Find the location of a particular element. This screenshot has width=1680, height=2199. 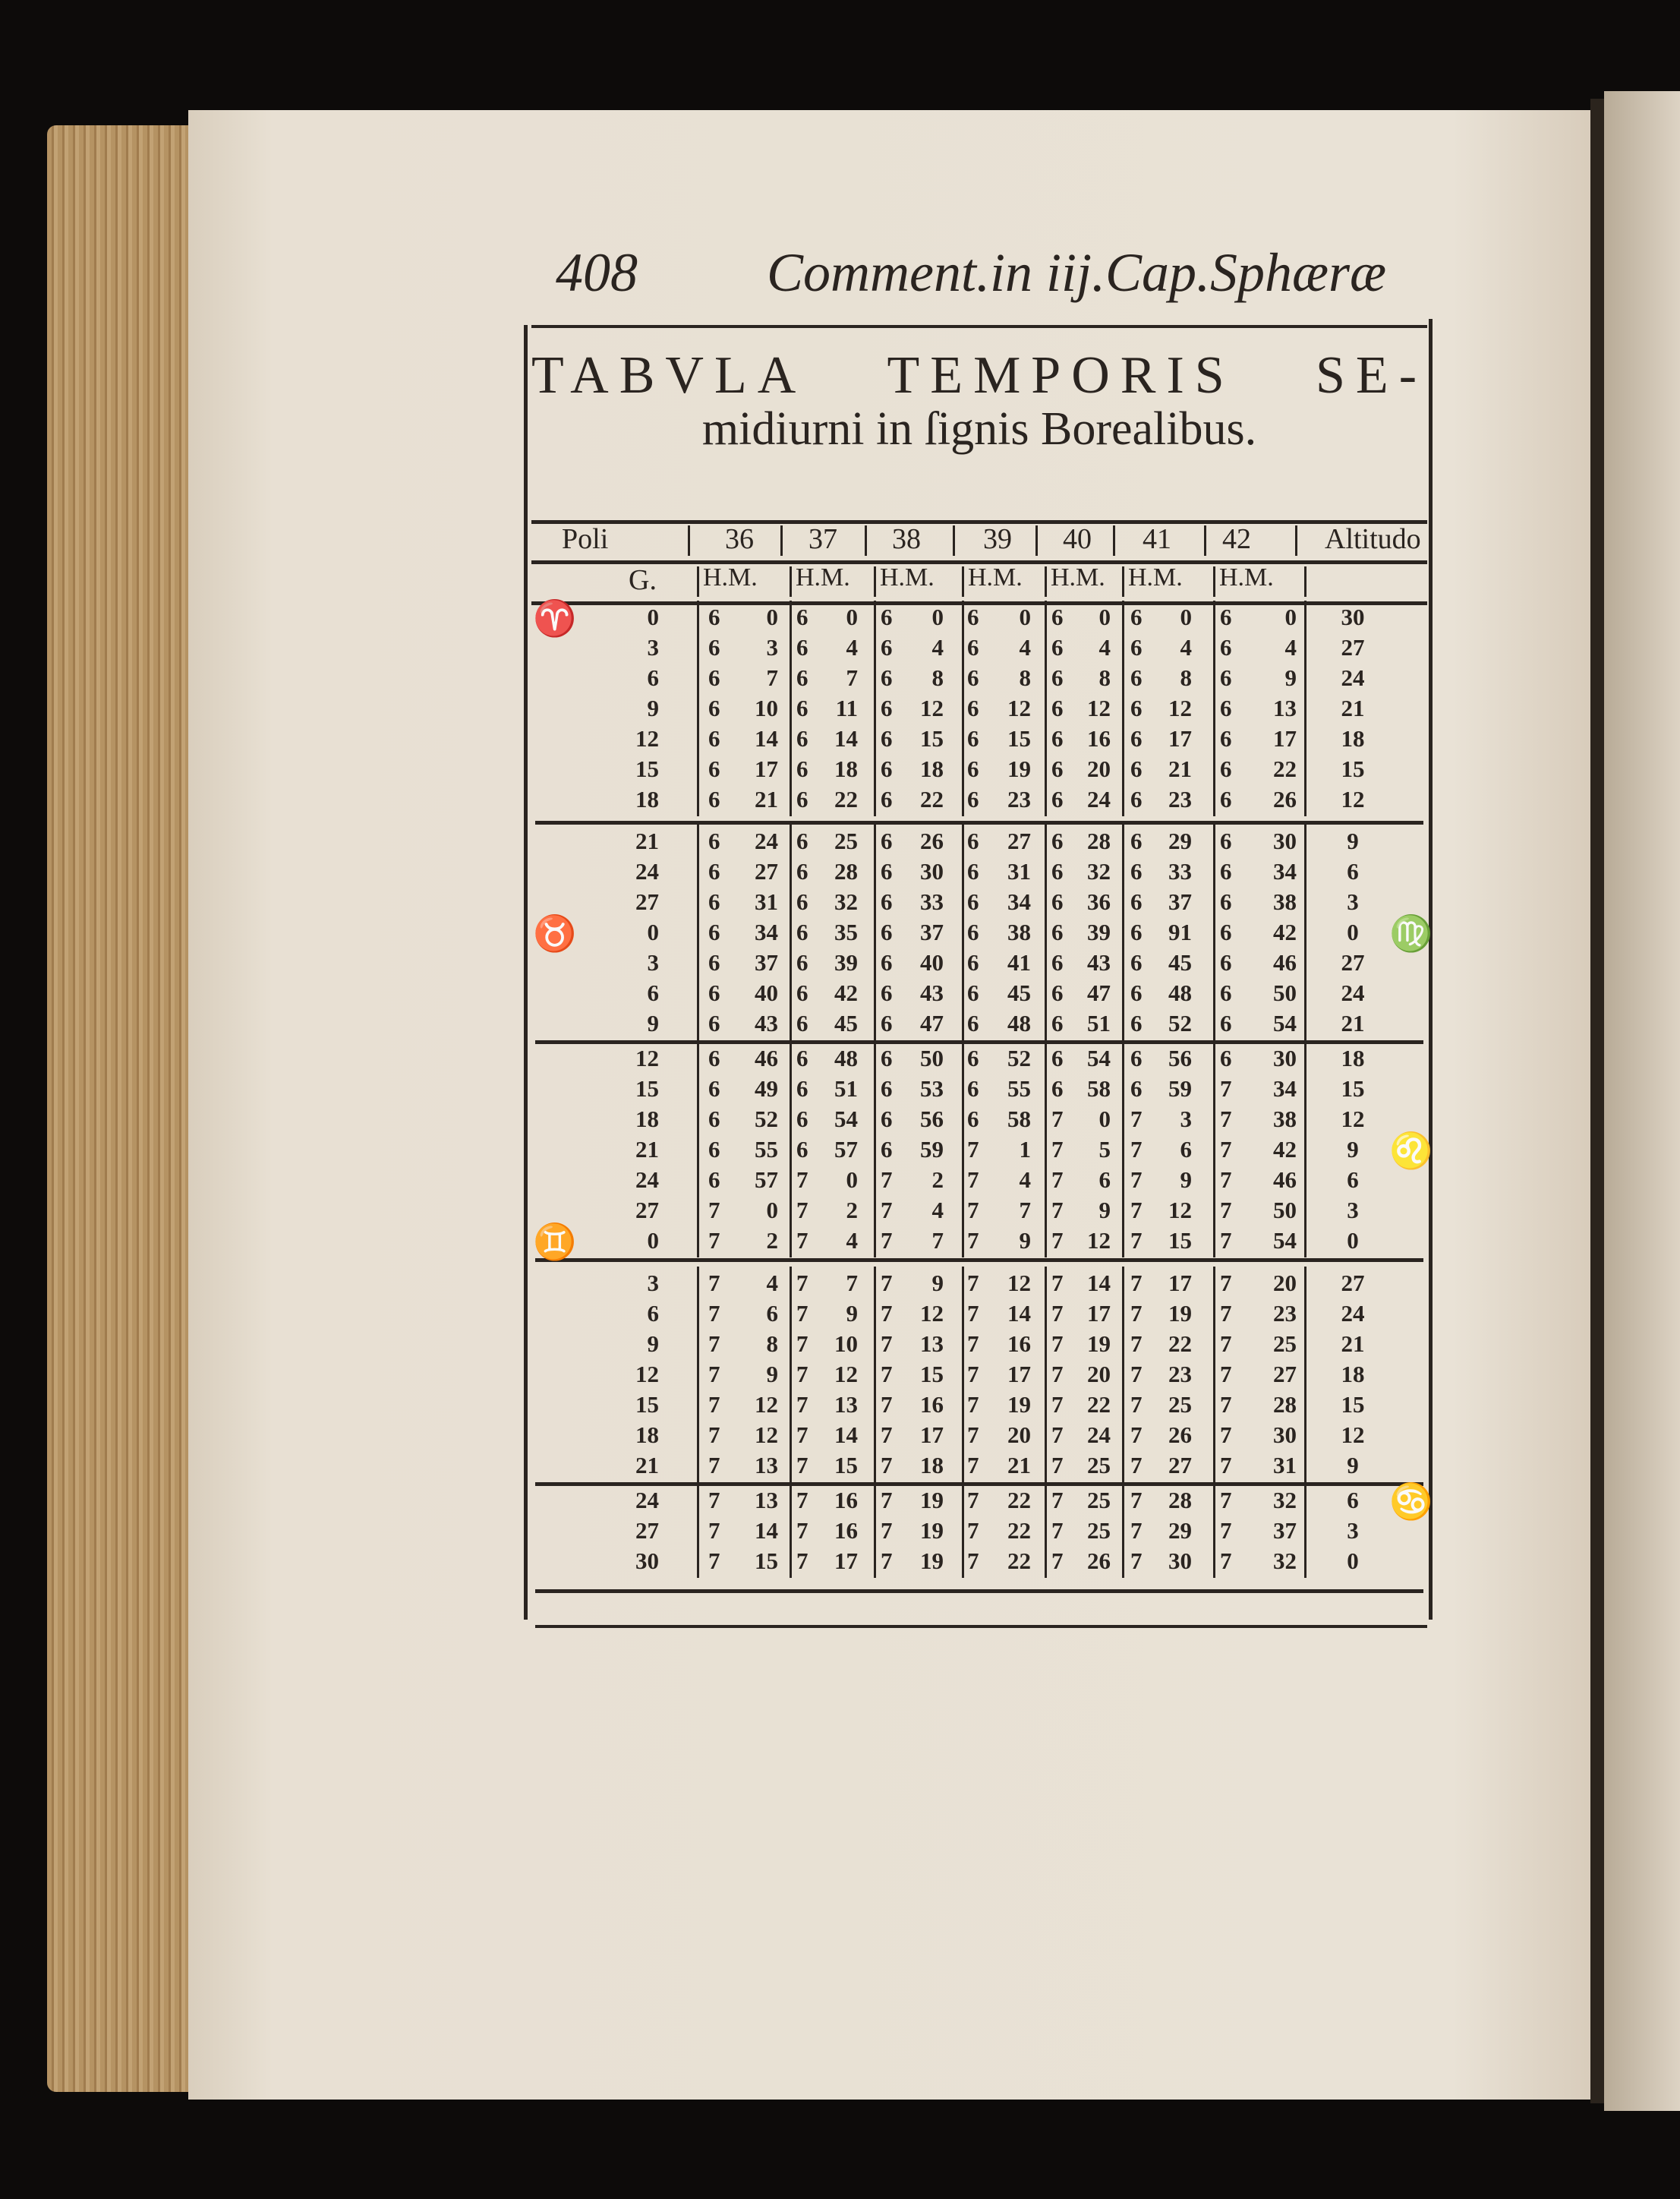

minutes-cell: 28 is located at coordinates (846, 871).